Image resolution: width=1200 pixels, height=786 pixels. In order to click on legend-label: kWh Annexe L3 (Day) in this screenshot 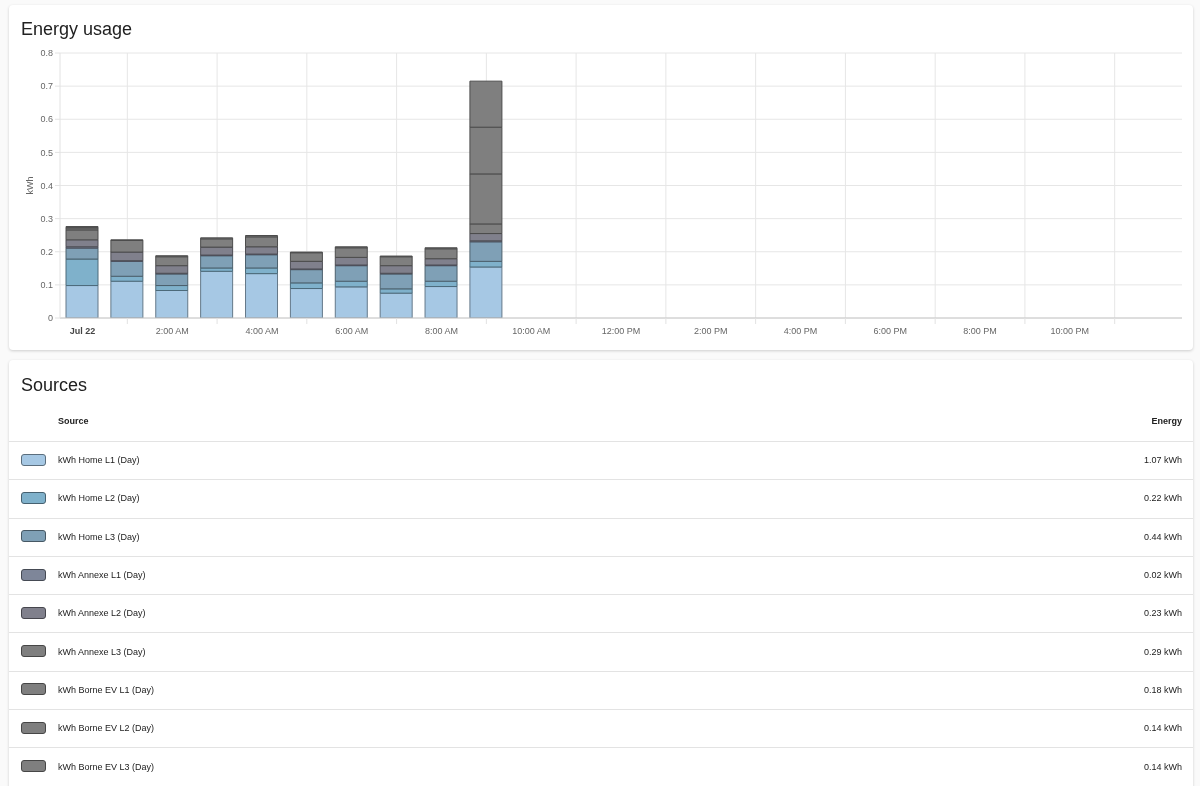, I will do `click(102, 651)`.